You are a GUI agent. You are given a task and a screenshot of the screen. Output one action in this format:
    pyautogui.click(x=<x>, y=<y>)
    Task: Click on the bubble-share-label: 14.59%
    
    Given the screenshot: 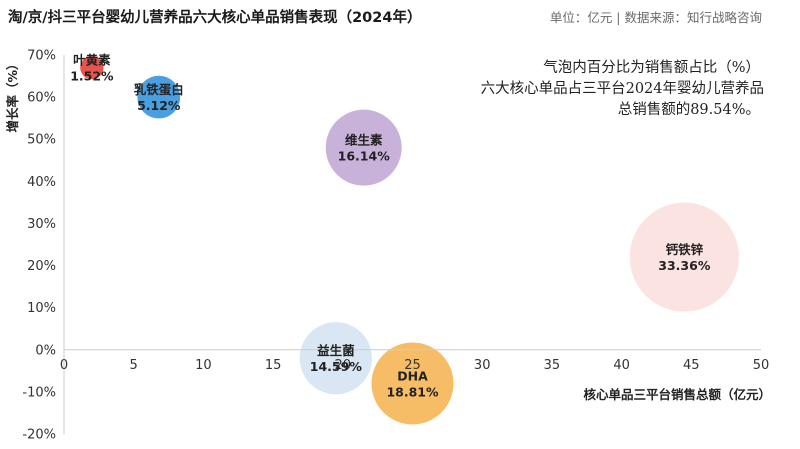 What is the action you would take?
    pyautogui.click(x=336, y=366)
    